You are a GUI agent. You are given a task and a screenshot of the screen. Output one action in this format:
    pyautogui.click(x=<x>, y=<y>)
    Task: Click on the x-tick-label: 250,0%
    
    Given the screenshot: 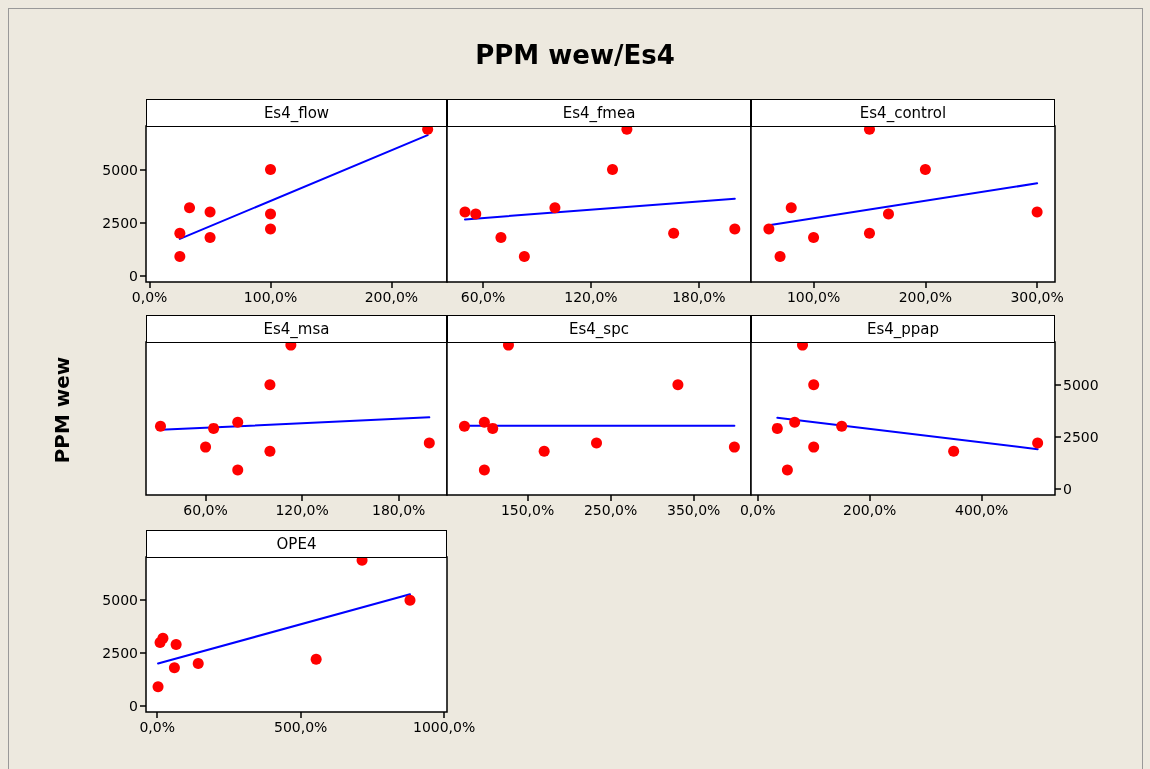 What is the action you would take?
    pyautogui.click(x=610, y=510)
    